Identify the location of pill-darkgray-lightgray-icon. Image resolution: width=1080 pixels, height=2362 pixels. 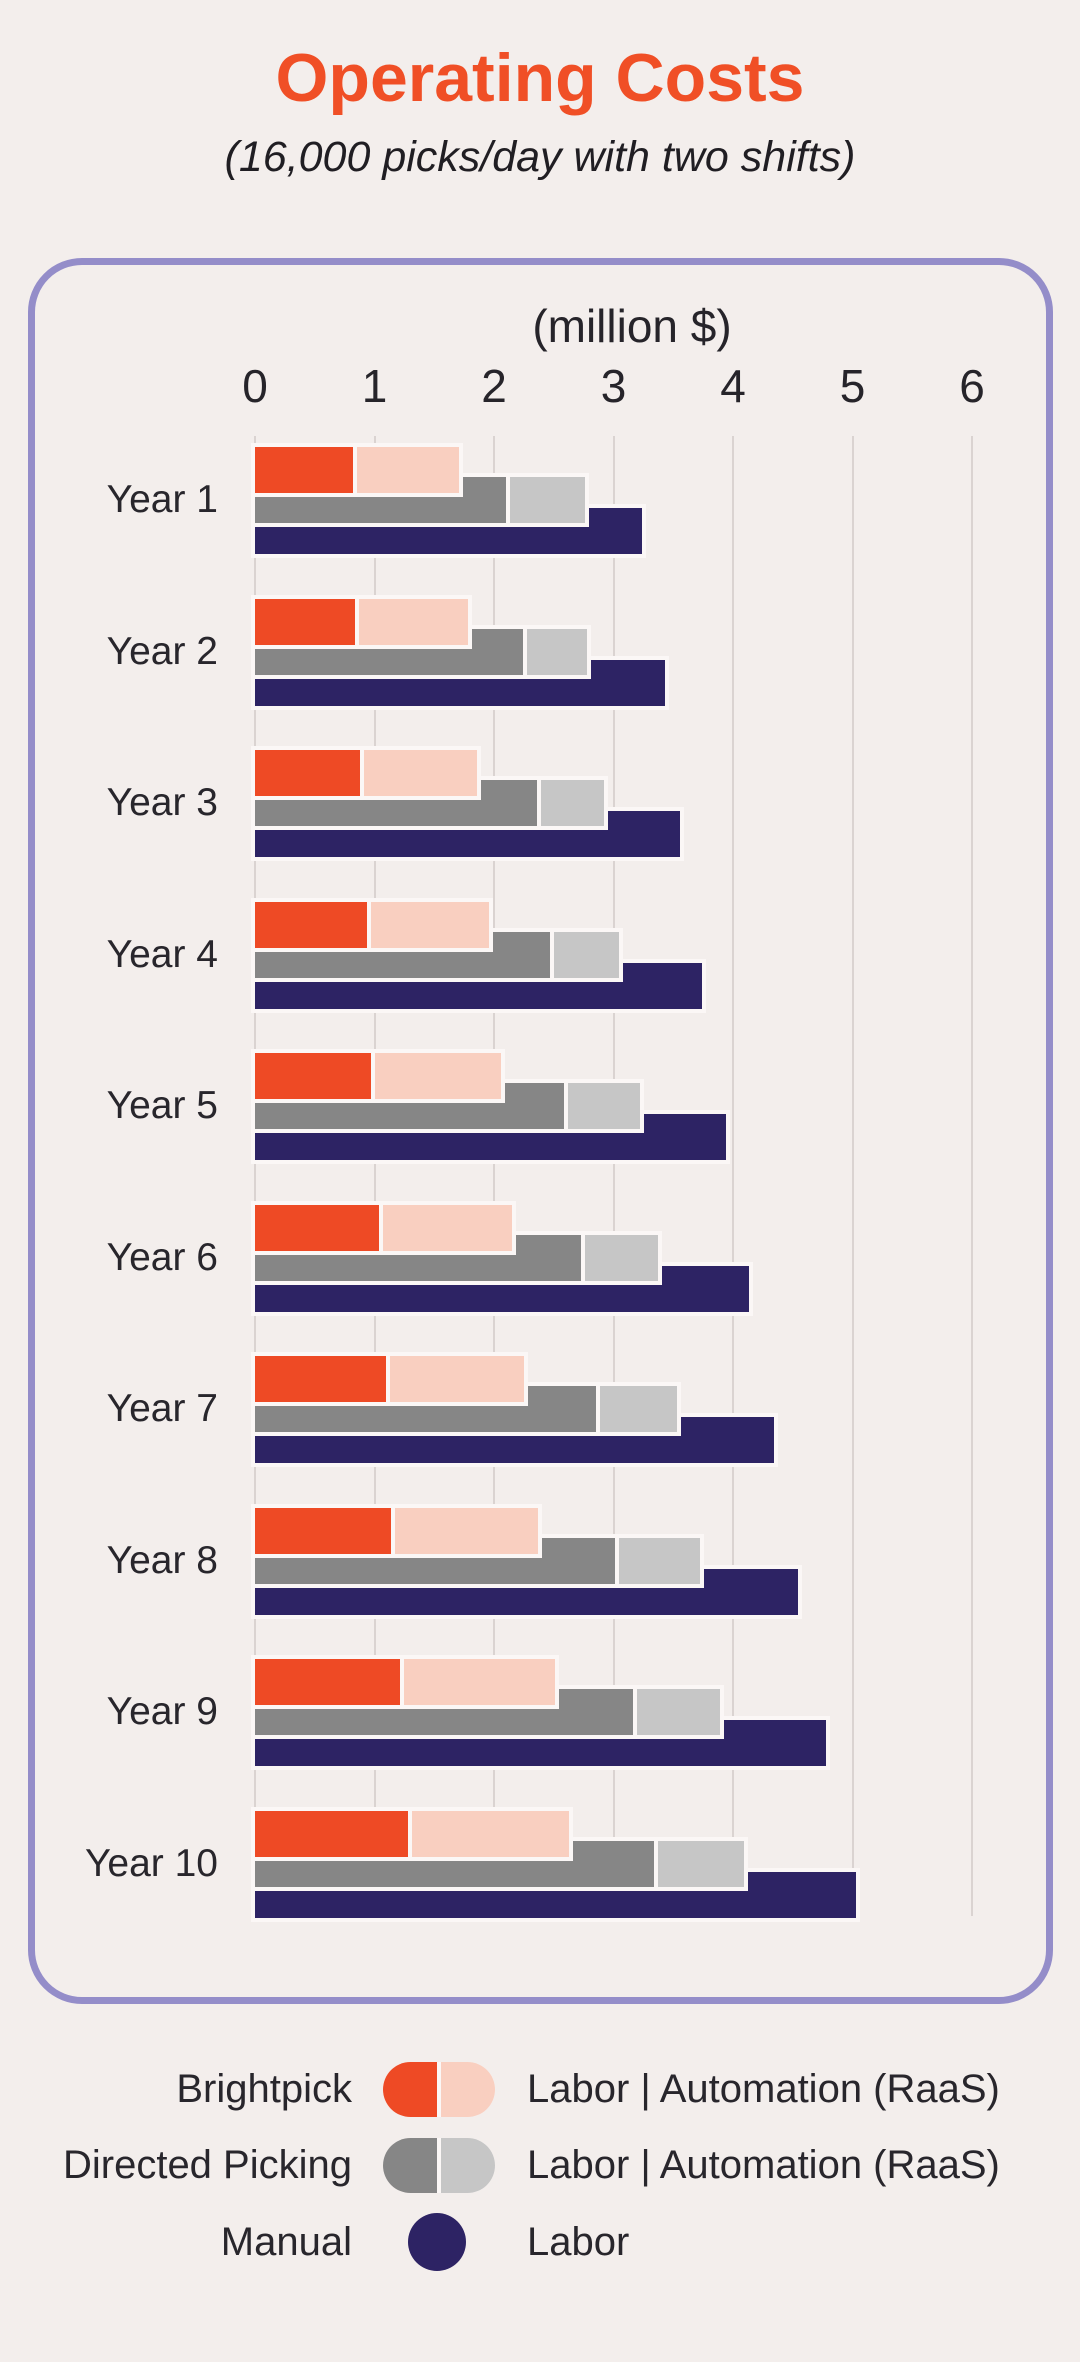
(439, 2165).